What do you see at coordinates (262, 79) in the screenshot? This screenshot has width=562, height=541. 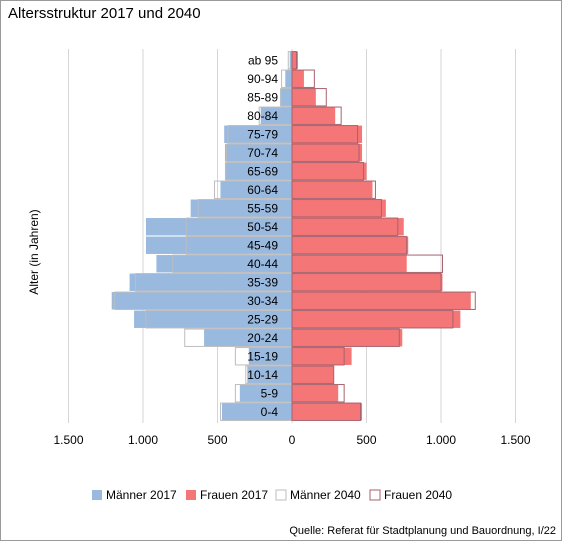 I see `category-label: 90-94` at bounding box center [262, 79].